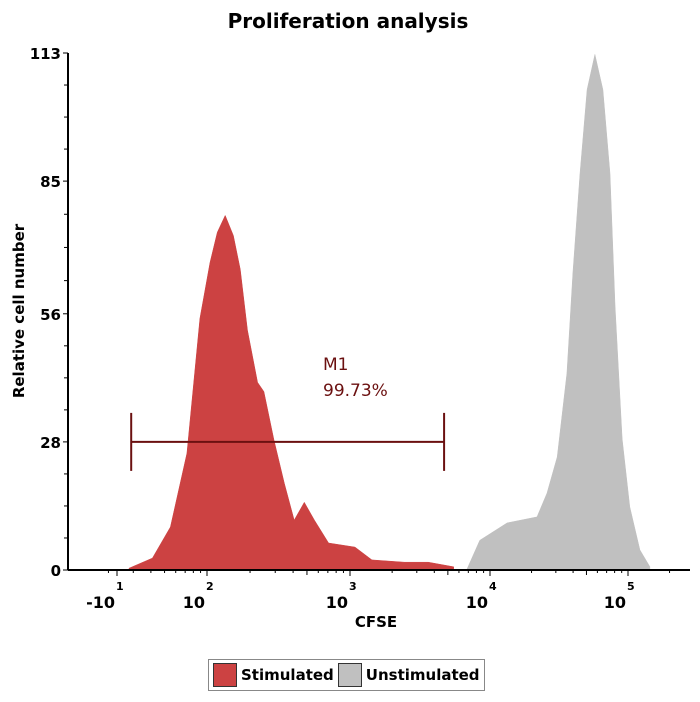 The width and height of the screenshot is (700, 702). I want to click on x-axis-label: CFSE, so click(376, 622).